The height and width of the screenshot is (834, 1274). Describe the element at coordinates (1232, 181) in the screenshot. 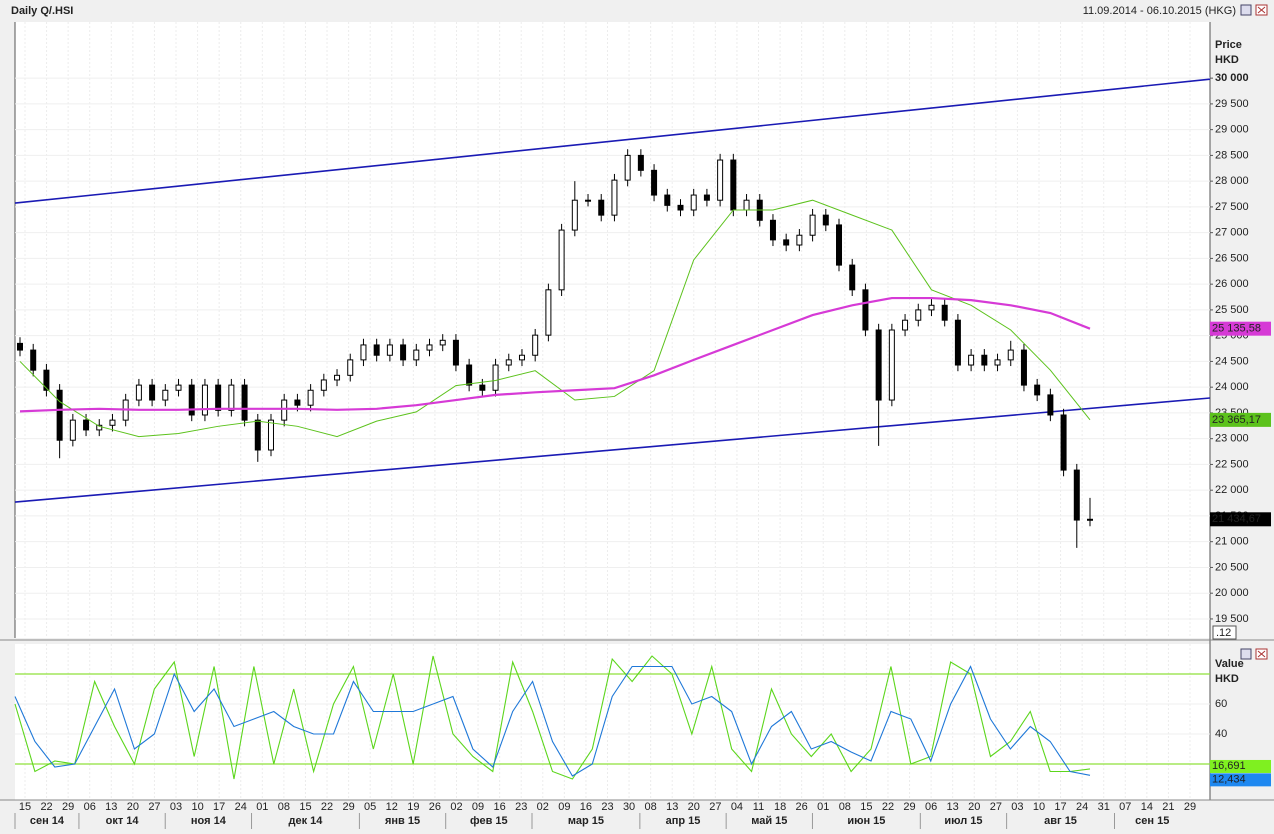

I see `y-tick-label: 28 000` at that location.